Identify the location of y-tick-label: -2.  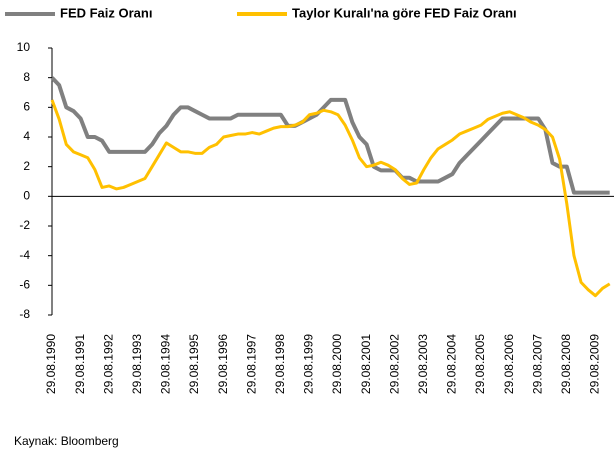
(24, 225).